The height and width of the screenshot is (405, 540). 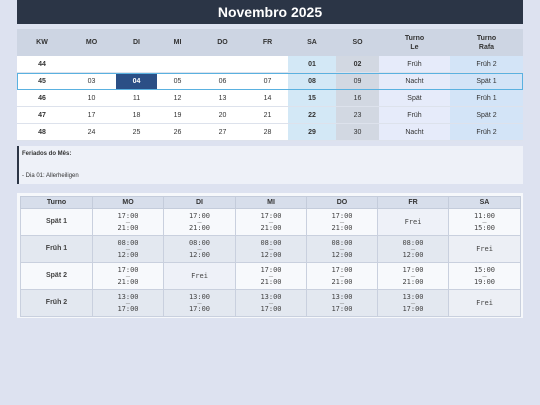 What do you see at coordinates (357, 98) in the screenshot?
I see `day-cell: 16` at bounding box center [357, 98].